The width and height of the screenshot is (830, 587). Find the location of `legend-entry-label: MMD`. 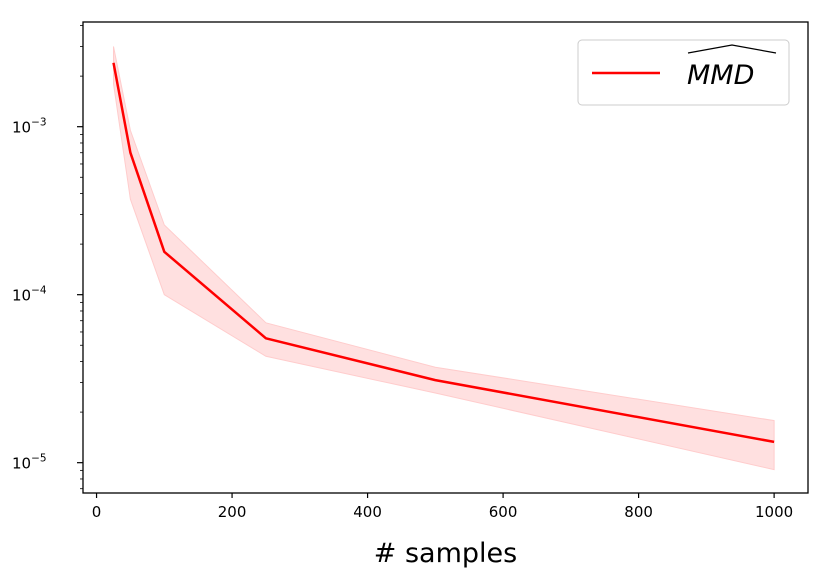

legend-entry-label: MMD is located at coordinates (720, 75).